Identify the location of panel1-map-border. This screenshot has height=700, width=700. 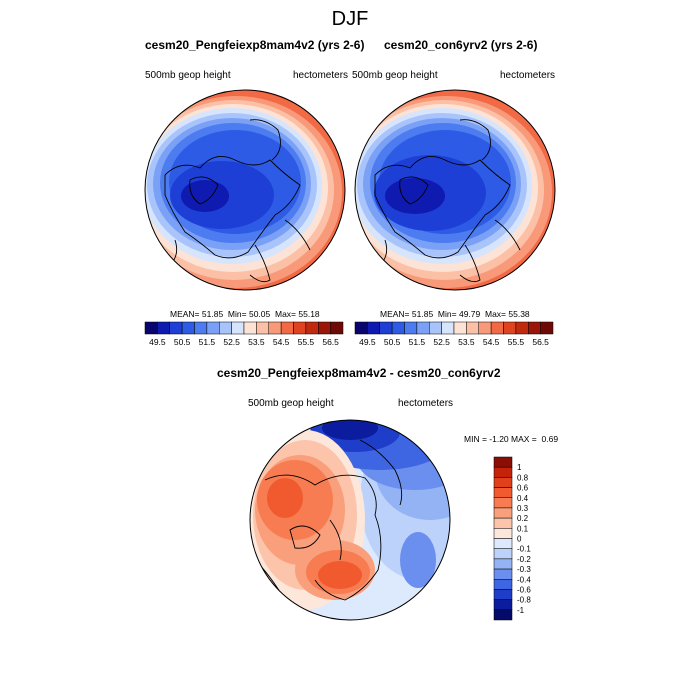
(245, 190).